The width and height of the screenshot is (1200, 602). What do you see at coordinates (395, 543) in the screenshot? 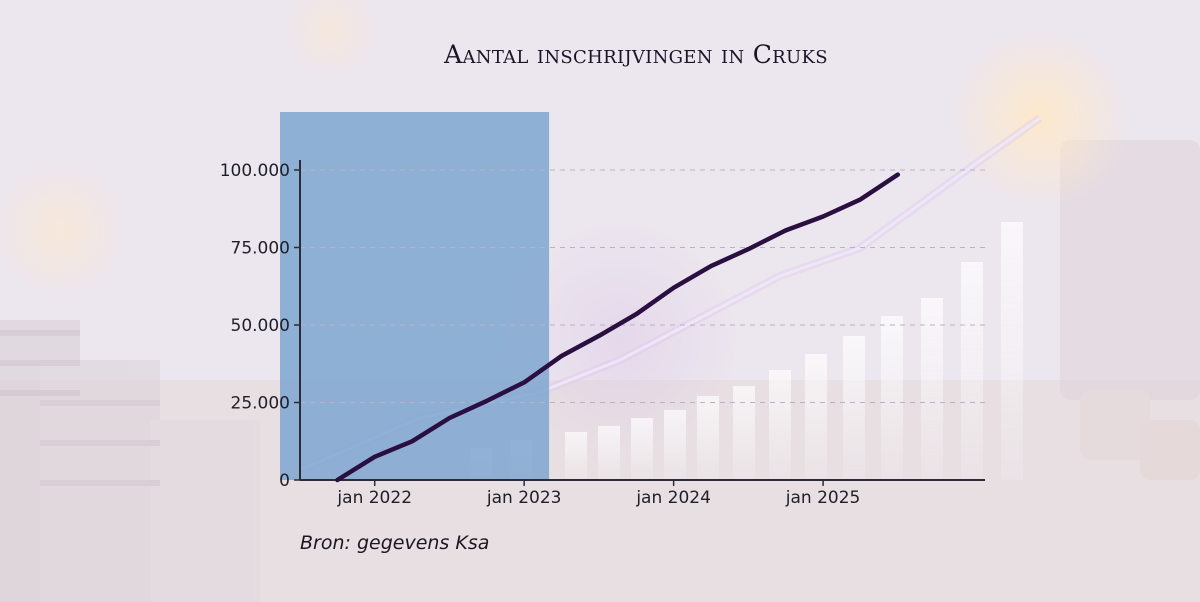
I see `source-note: Bron: gegevens Ksa` at bounding box center [395, 543].